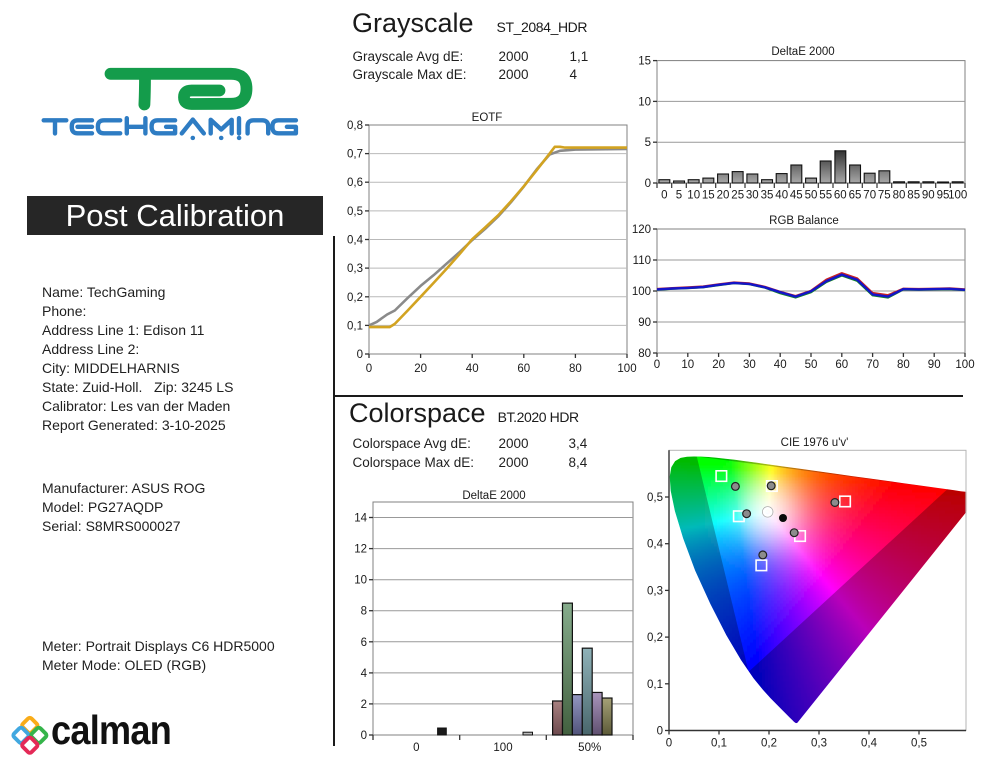 Image resolution: width=994 pixels, height=768 pixels. Describe the element at coordinates (360, 550) in the screenshot. I see `svg-text: 12` at that location.